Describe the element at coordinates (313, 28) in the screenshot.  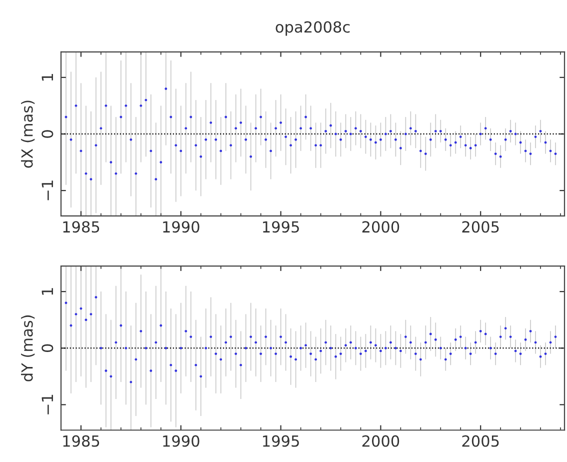
I see `chart-title: opa2008c` at that location.